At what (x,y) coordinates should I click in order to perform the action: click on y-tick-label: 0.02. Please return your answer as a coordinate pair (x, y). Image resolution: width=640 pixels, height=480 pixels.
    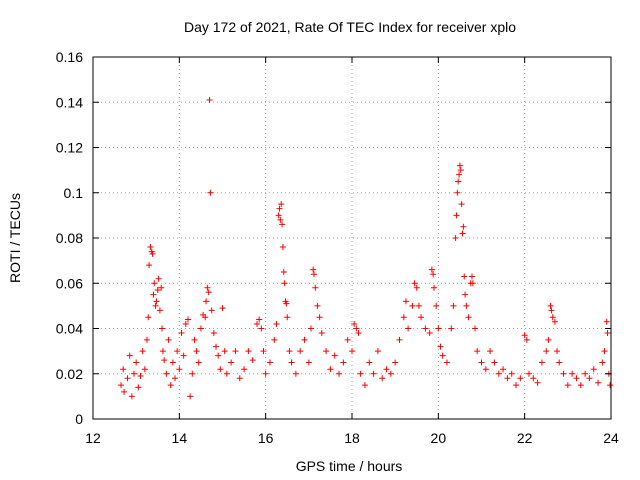
    Looking at the image, I should click on (69, 374).